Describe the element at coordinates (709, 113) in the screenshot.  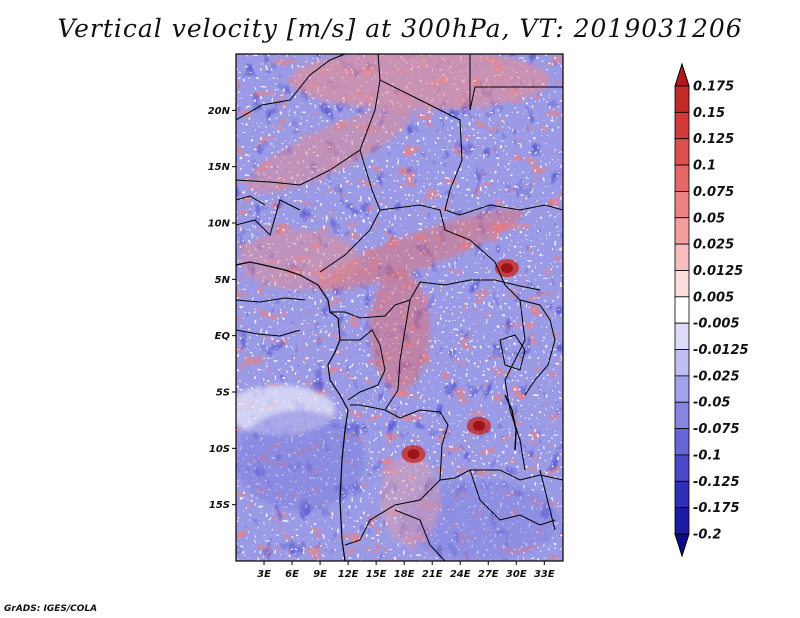
I see `colorbar-label: 0.15` at that location.